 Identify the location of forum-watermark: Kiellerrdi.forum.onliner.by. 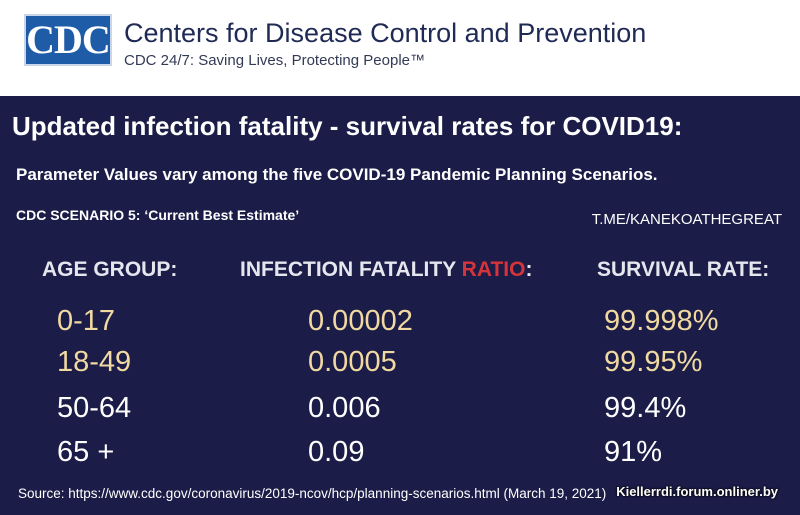
(697, 491).